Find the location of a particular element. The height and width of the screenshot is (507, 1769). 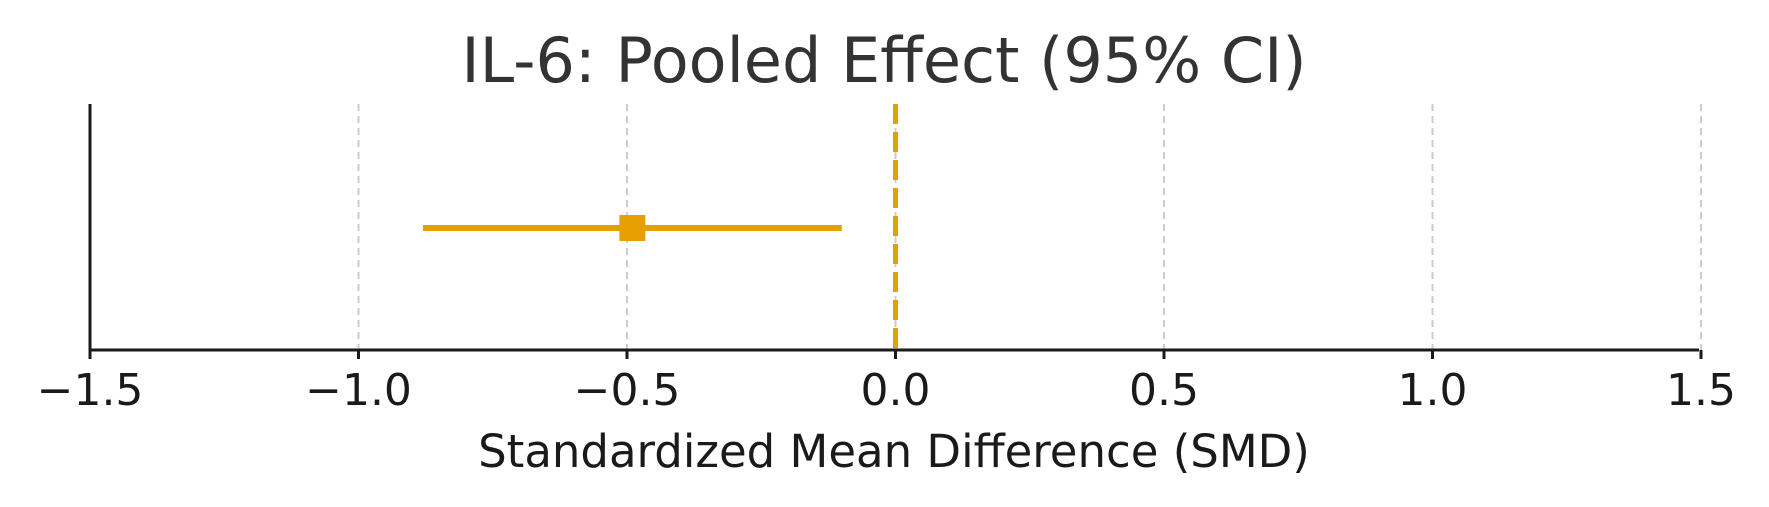

x-tick-label: −0.5 is located at coordinates (627, 390).